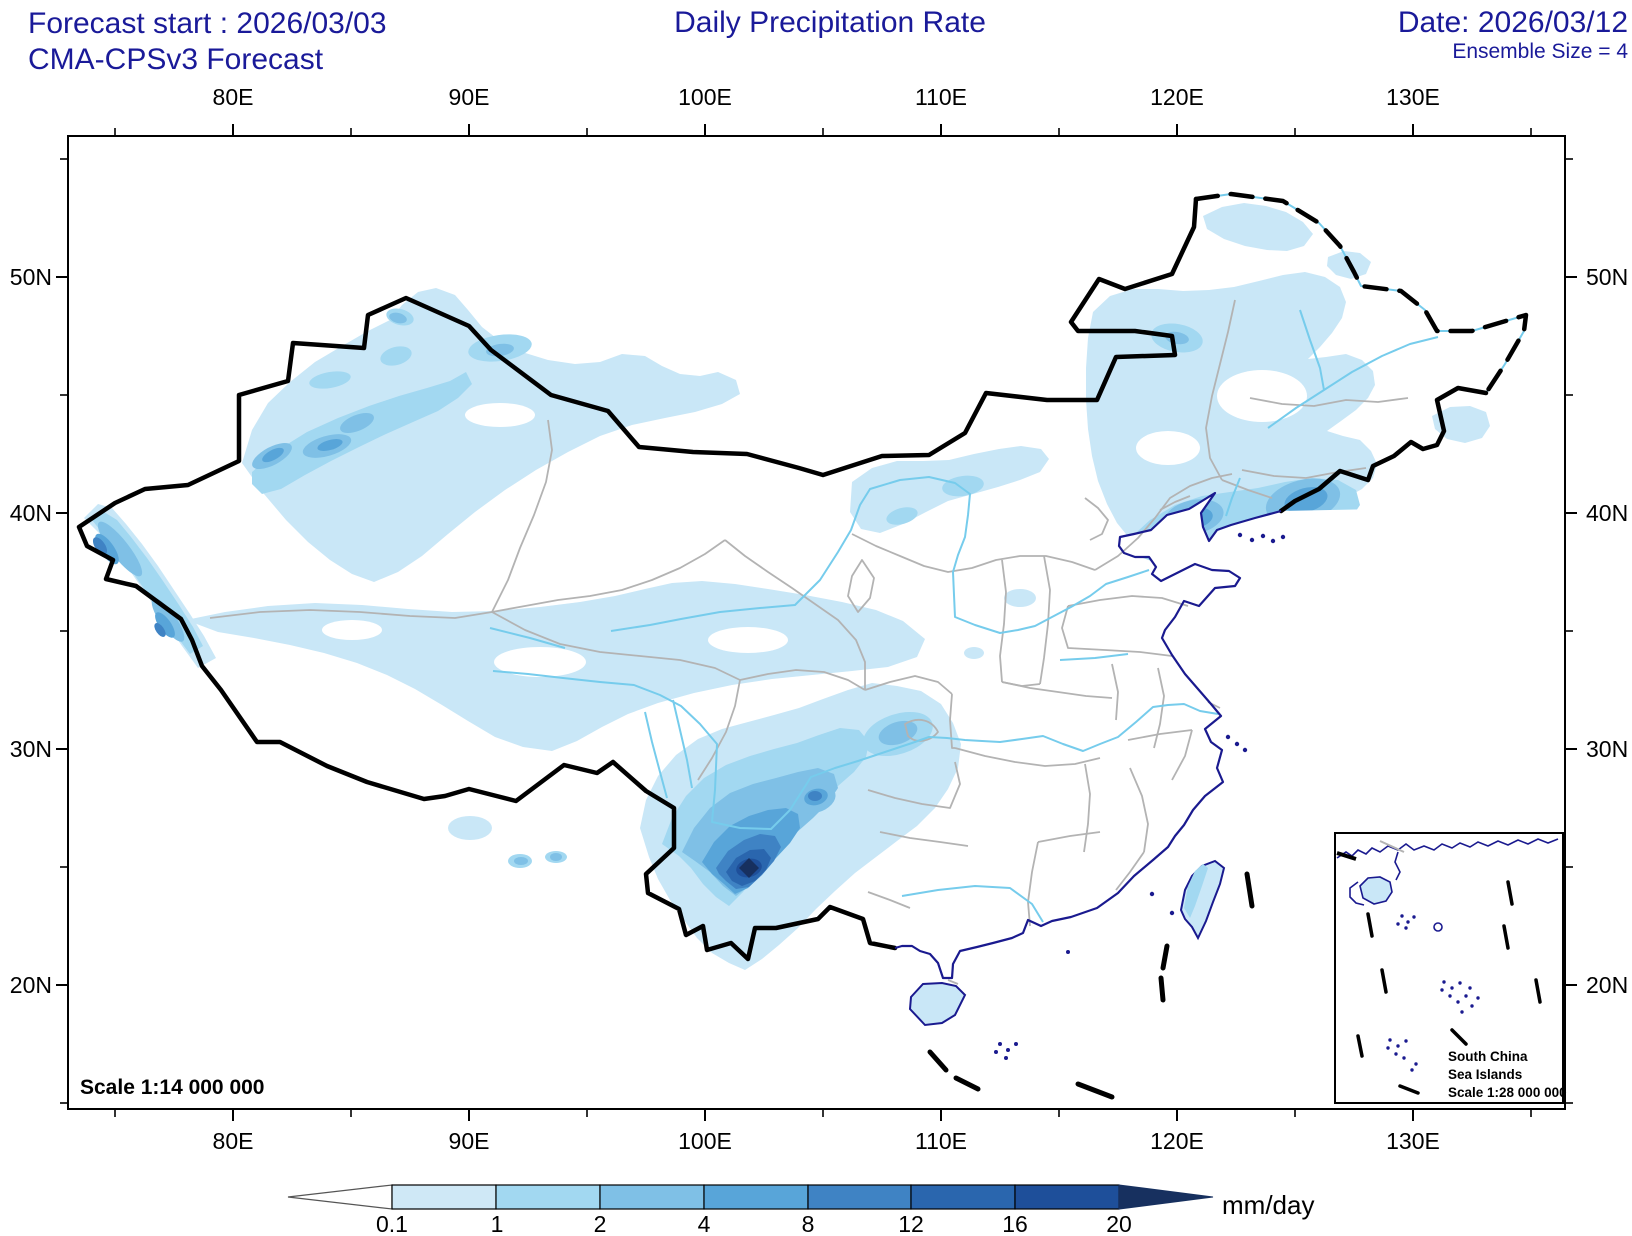 The height and width of the screenshot is (1236, 1632). I want to click on colorbar-tick-4: 8, so click(808, 1223).